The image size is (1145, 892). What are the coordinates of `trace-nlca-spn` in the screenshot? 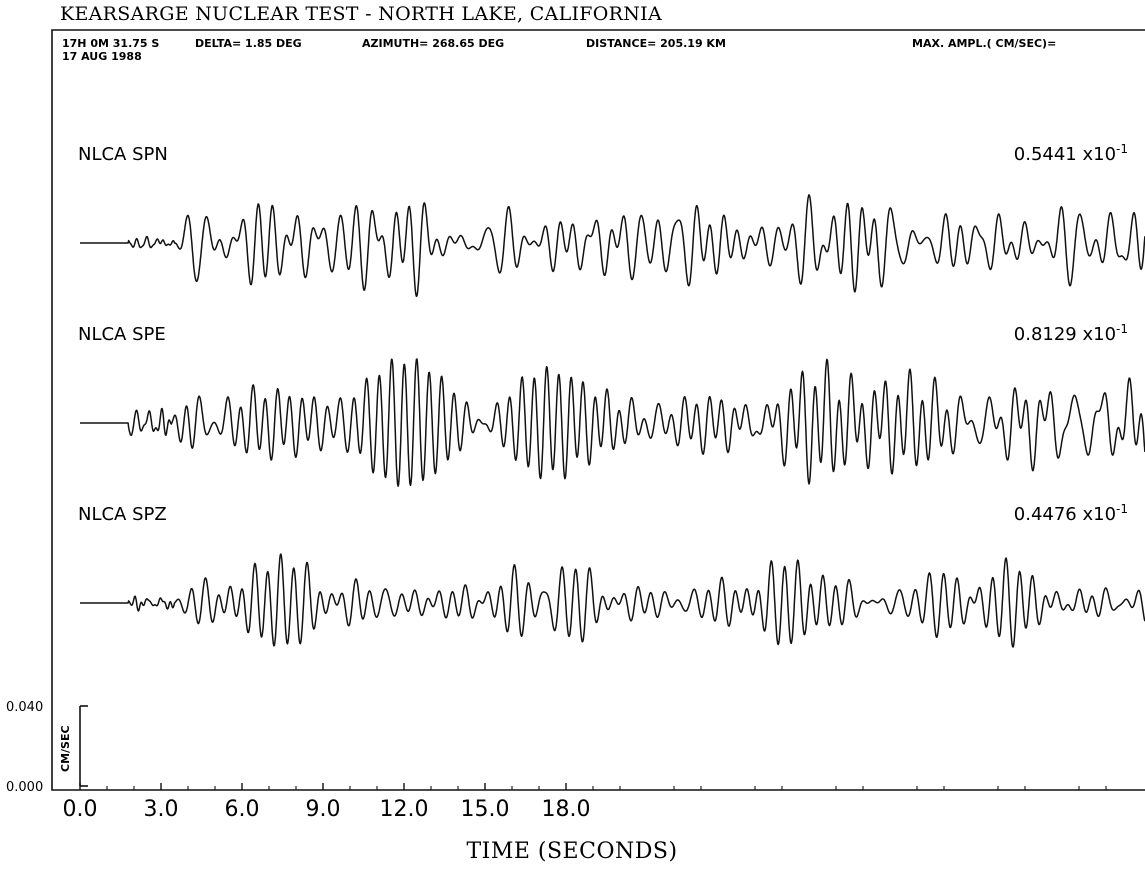 It's located at (612, 246).